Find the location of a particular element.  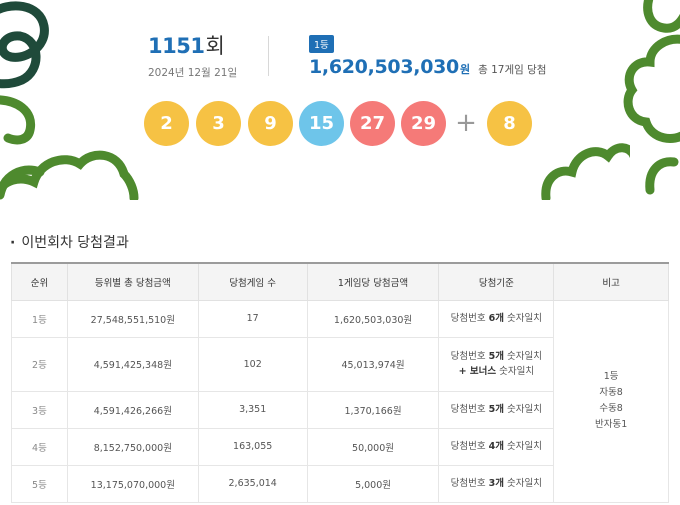

rank-badge: 1등 is located at coordinates (321, 44).